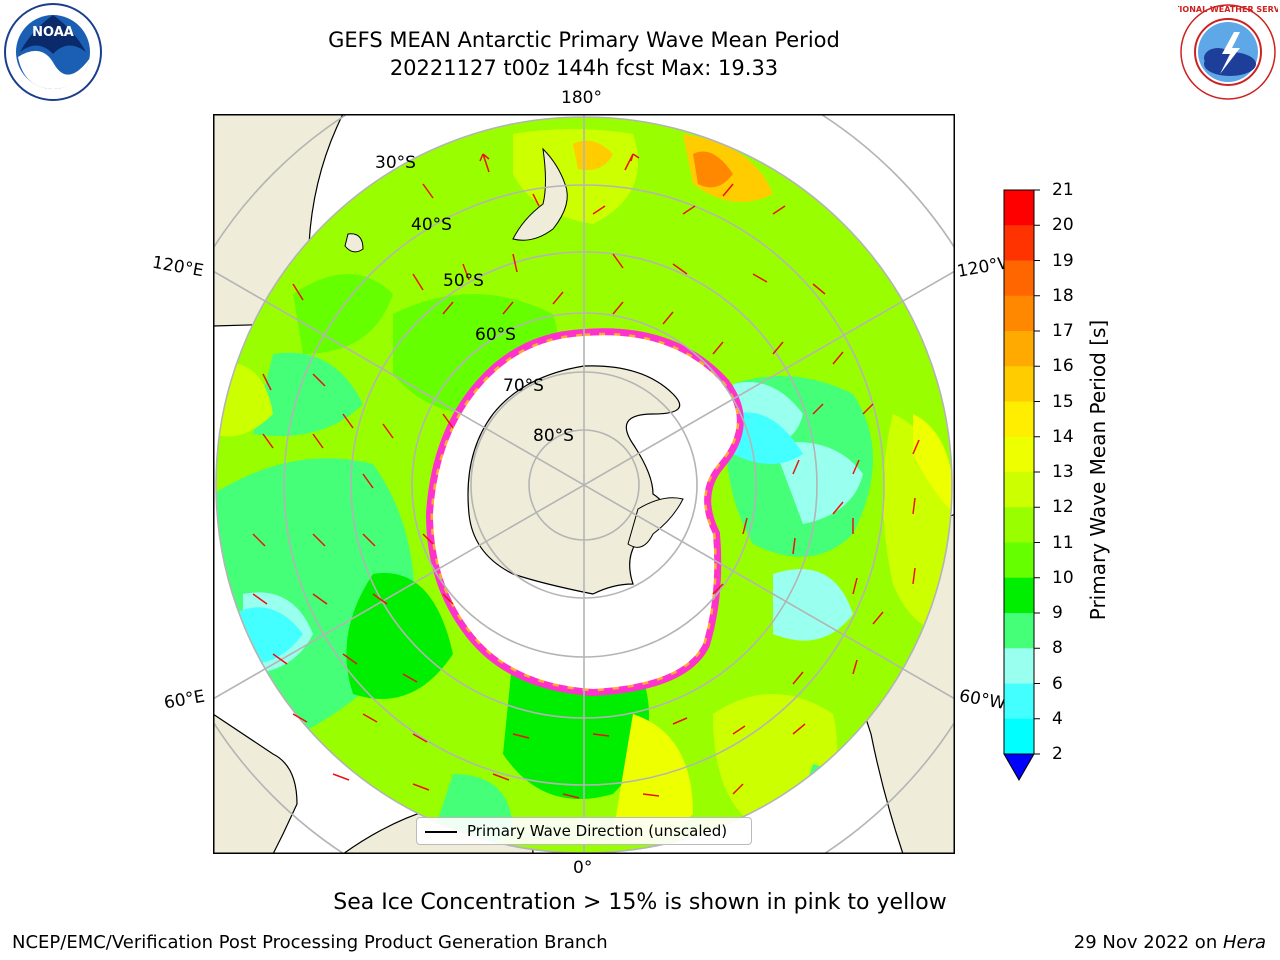 Image resolution: width=1280 pixels, height=960 pixels. Describe the element at coordinates (184, 700) in the screenshot. I see `lon-label-60e: 60°E` at that location.